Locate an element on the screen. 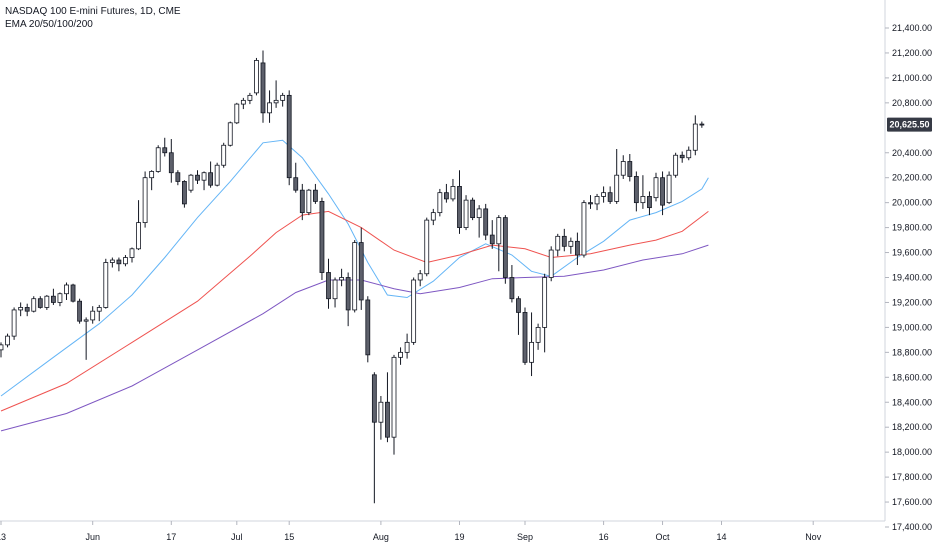 The height and width of the screenshot is (550, 932). x-tick-label: 14 is located at coordinates (721, 537).